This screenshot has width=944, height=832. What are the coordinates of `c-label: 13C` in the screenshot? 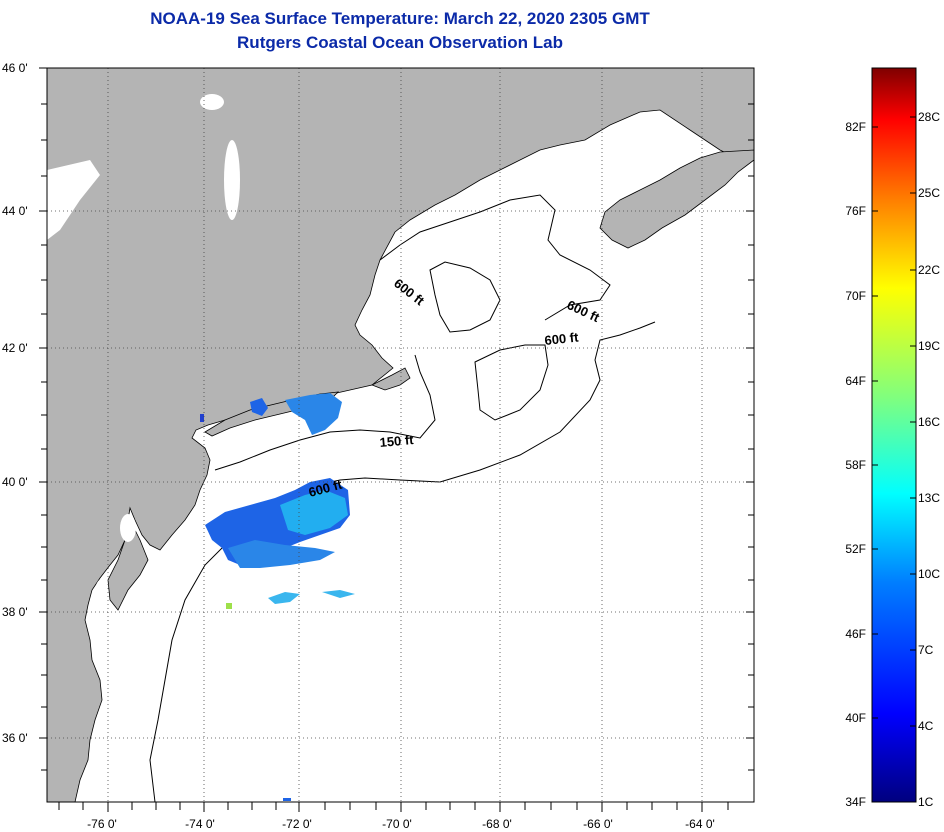 It's located at (929, 498).